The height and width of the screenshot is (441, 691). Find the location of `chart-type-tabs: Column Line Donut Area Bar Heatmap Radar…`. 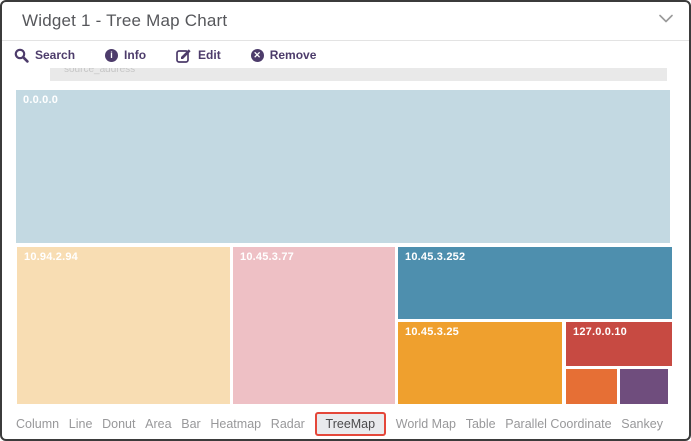

chart-type-tabs: Column Line Donut Area Bar Heatmap Radar… is located at coordinates (345, 423).